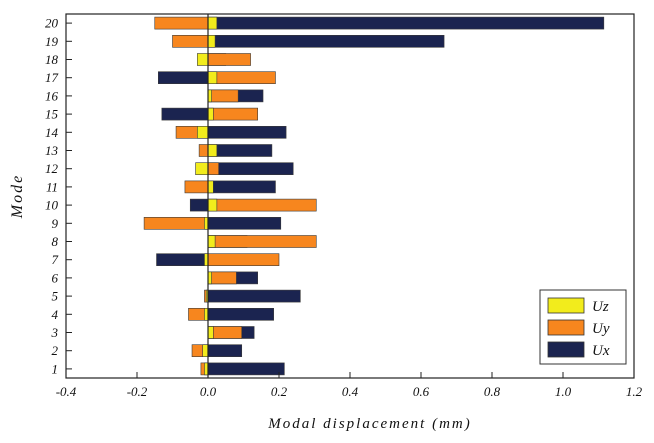 The height and width of the screenshot is (443, 654). What do you see at coordinates (52, 95) in the screenshot?
I see `y-tick-label: 16` at bounding box center [52, 95].